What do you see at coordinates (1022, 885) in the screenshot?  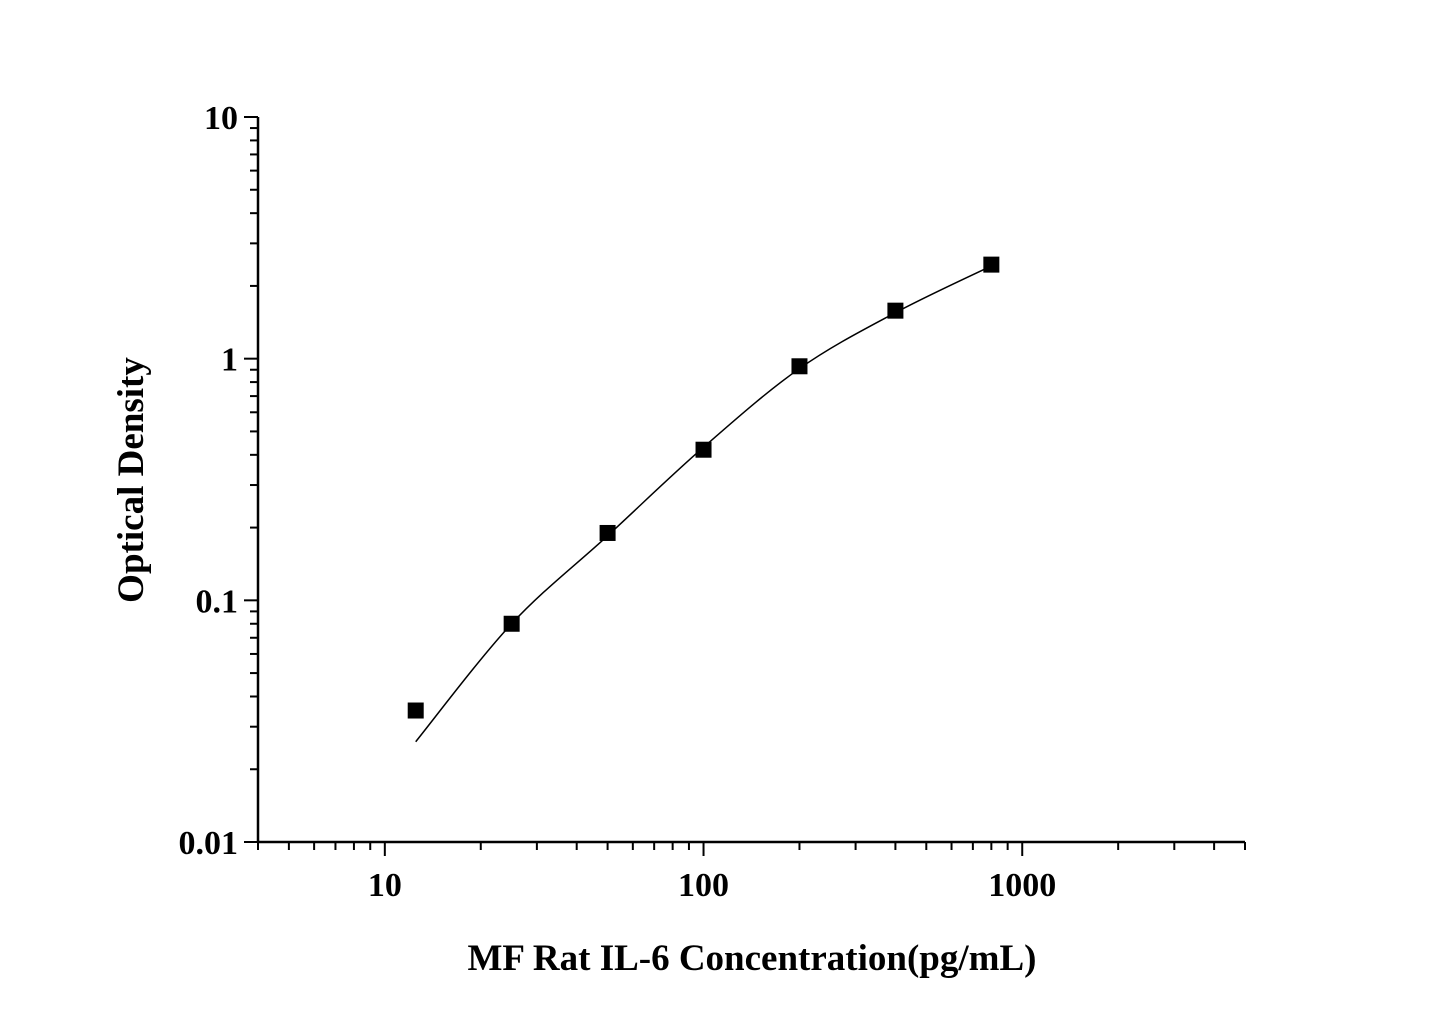 I see `x-tick-label: 1000` at bounding box center [1022, 885].